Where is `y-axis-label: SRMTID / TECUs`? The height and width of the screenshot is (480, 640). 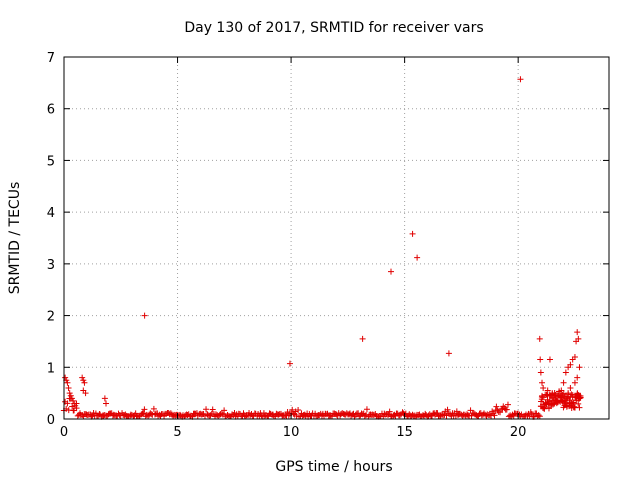
y-axis-label: SRMTID / TECUs is located at coordinates (15, 238).